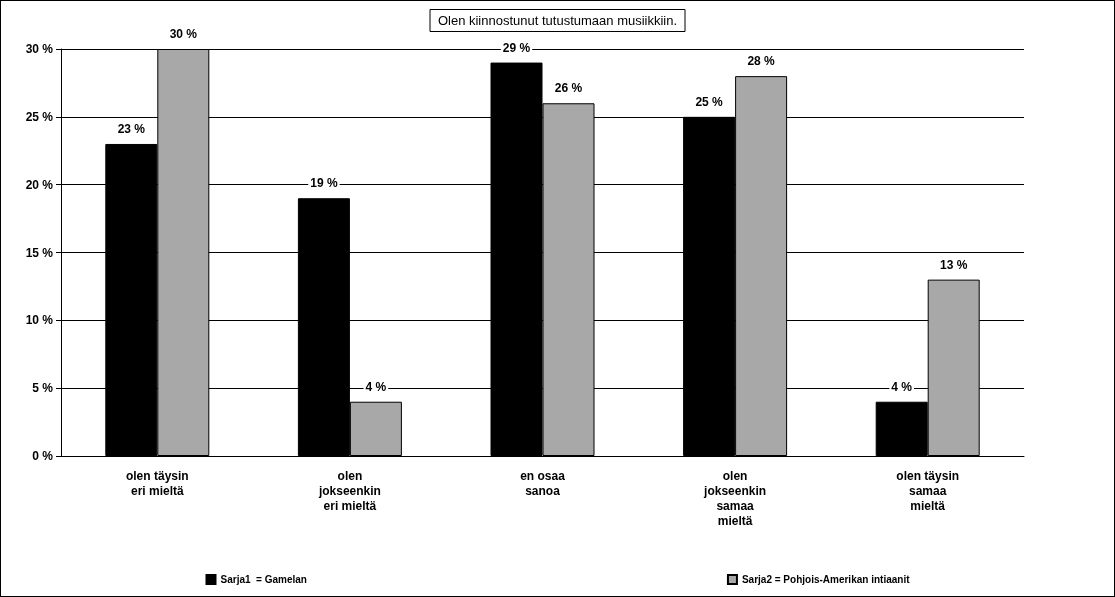  What do you see at coordinates (954, 264) in the screenshot?
I see `data-label: 13 %` at bounding box center [954, 264].